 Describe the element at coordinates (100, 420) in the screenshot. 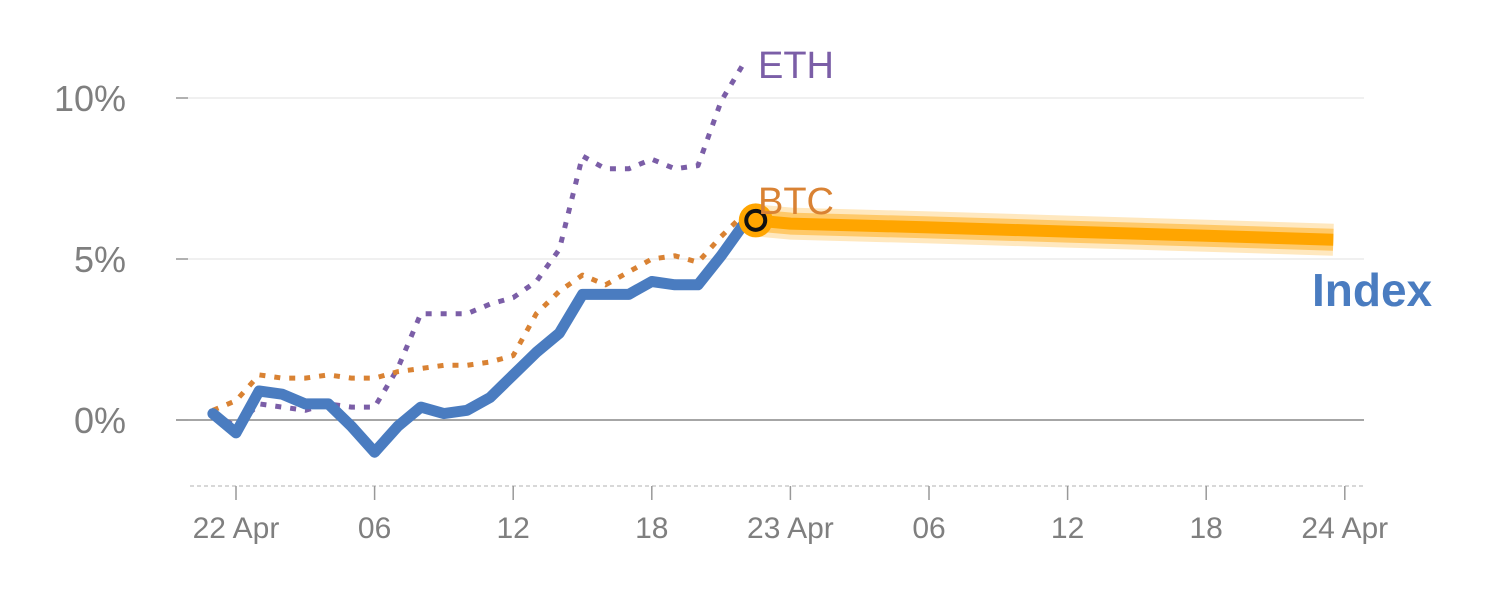

I see `ytick-label-0: 0%` at that location.